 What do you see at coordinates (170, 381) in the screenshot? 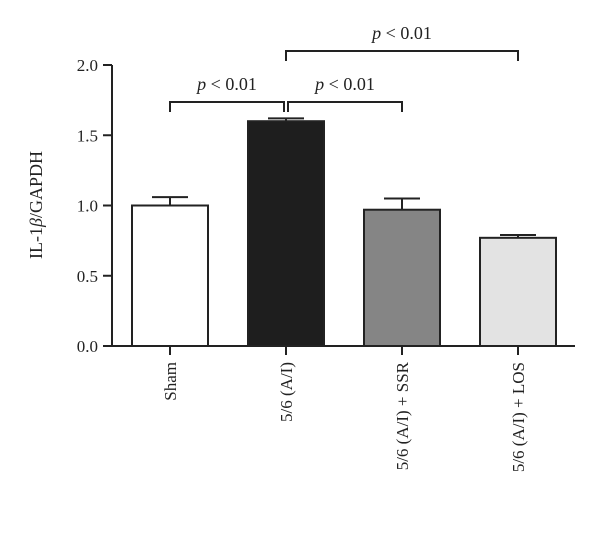
I see `x-tick-label: Sham` at bounding box center [170, 381].